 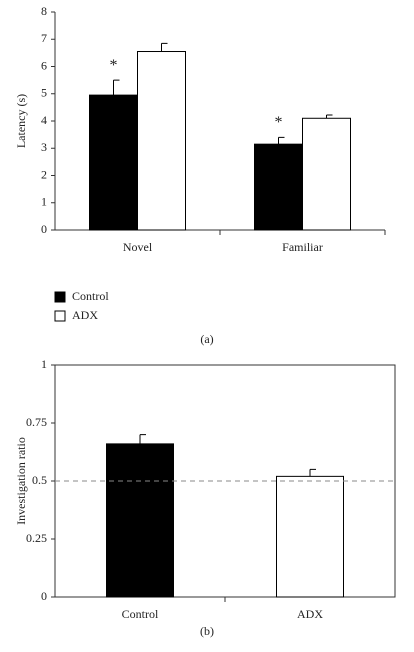 What do you see at coordinates (206, 339) in the screenshot?
I see `caption: (a)` at bounding box center [206, 339].